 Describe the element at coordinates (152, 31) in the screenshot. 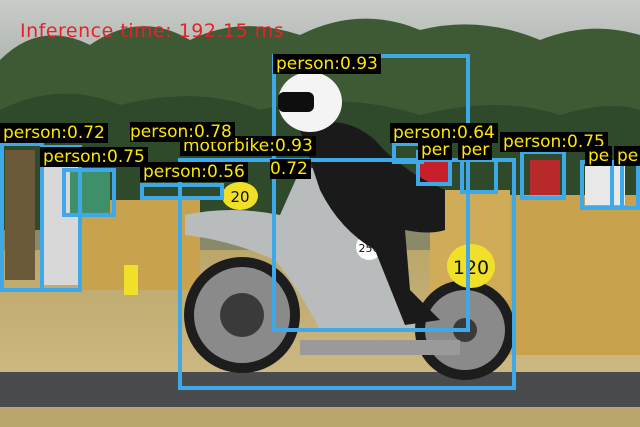

I see `inference-time-text: Inference time: 192.15 ms` at that location.